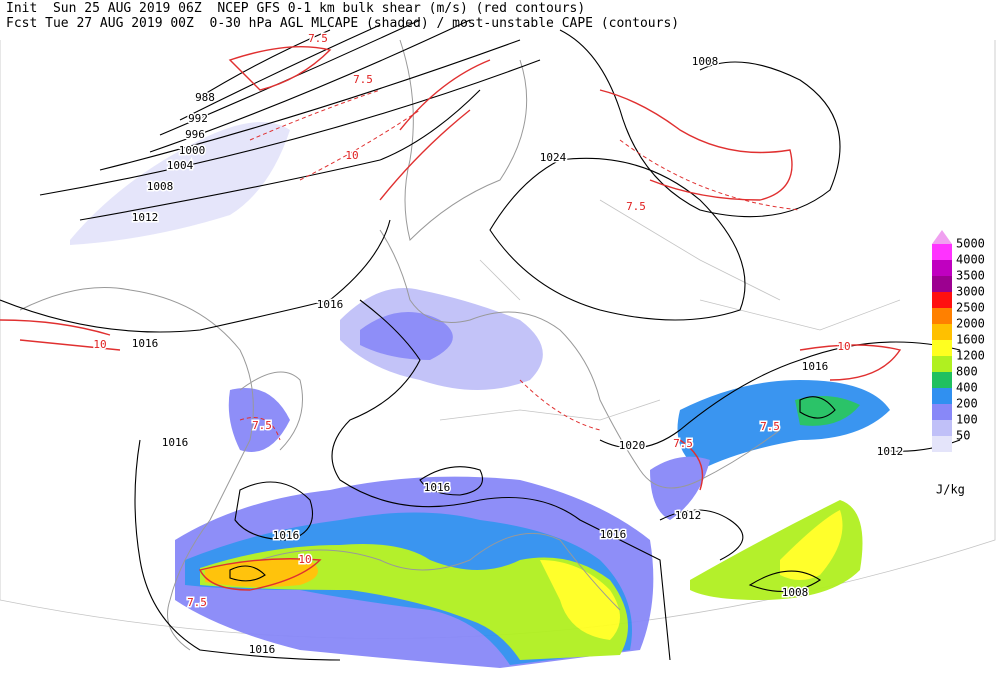  What do you see at coordinates (970, 260) in the screenshot?
I see `legend-label: 4000` at bounding box center [970, 260].